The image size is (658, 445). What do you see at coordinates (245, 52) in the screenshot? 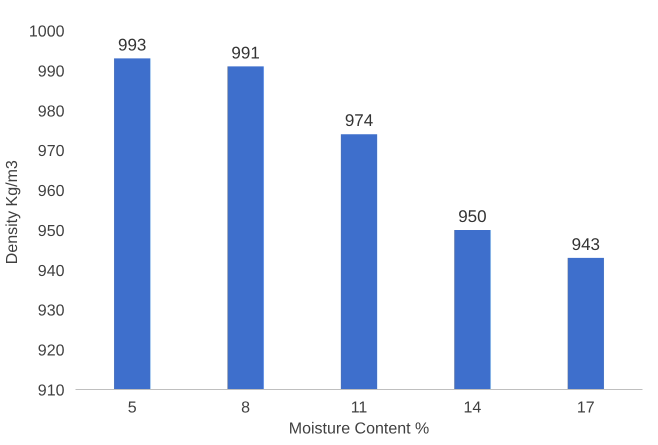
I see `data-label: 991` at bounding box center [245, 52].